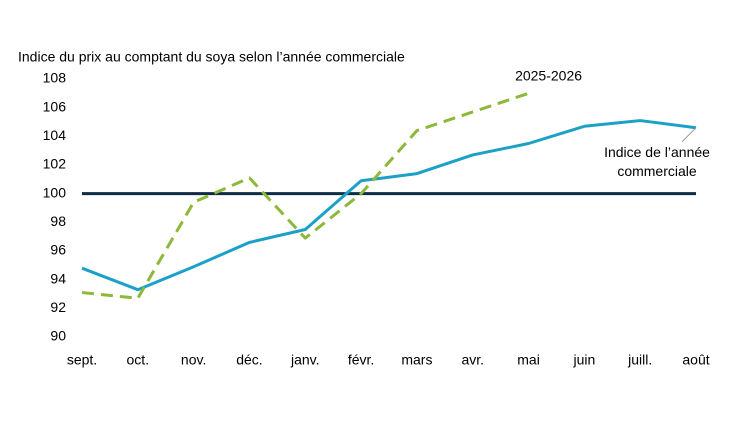 The image size is (750, 427). Describe the element at coordinates (55, 106) in the screenshot. I see `y-tick-label: 106` at that location.